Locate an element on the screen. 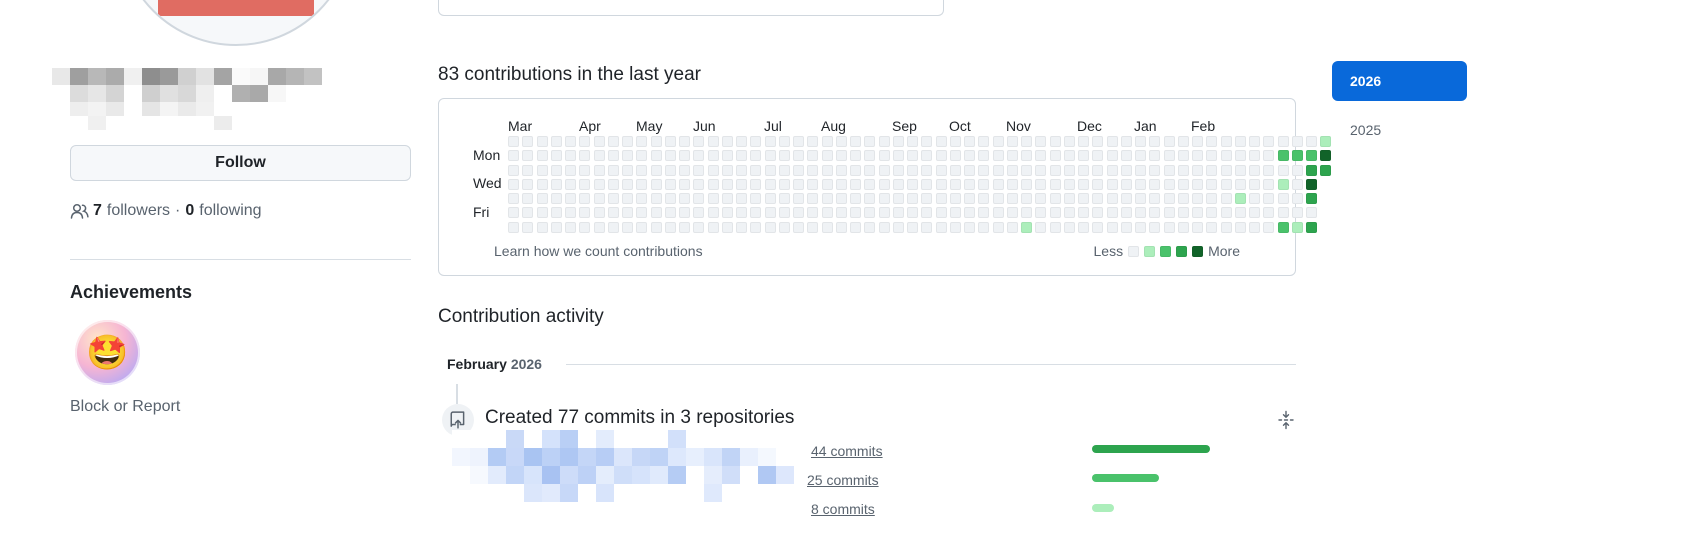  created-commits-summary: Created 77 commits in 3 repositories is located at coordinates (640, 417).